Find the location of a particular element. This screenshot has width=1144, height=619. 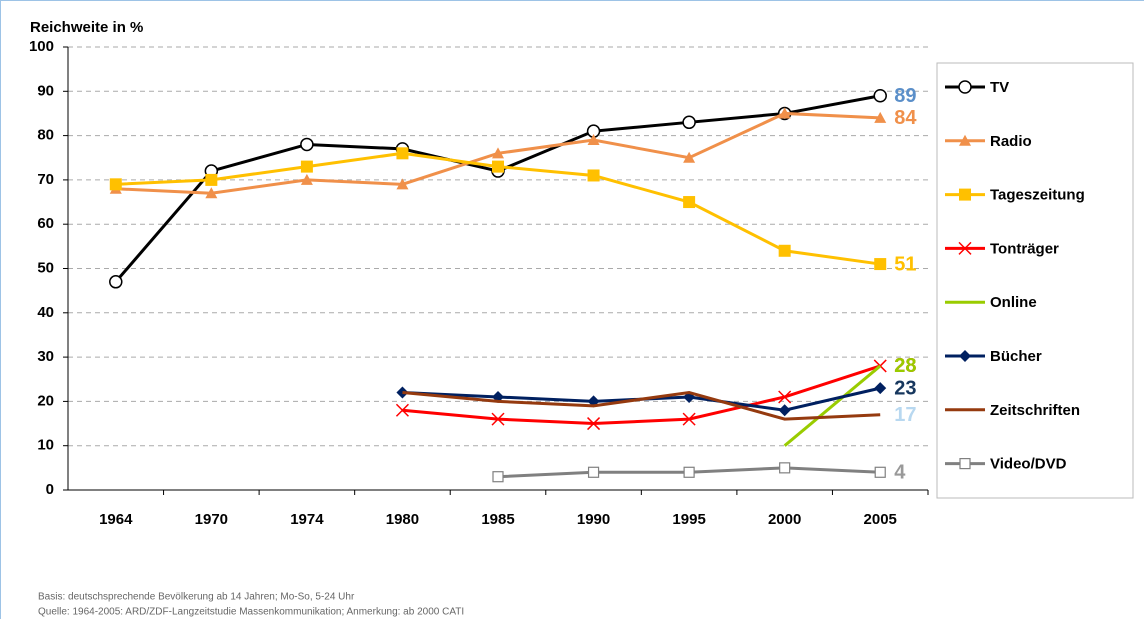

y-tick-label: 70 is located at coordinates (45, 179).